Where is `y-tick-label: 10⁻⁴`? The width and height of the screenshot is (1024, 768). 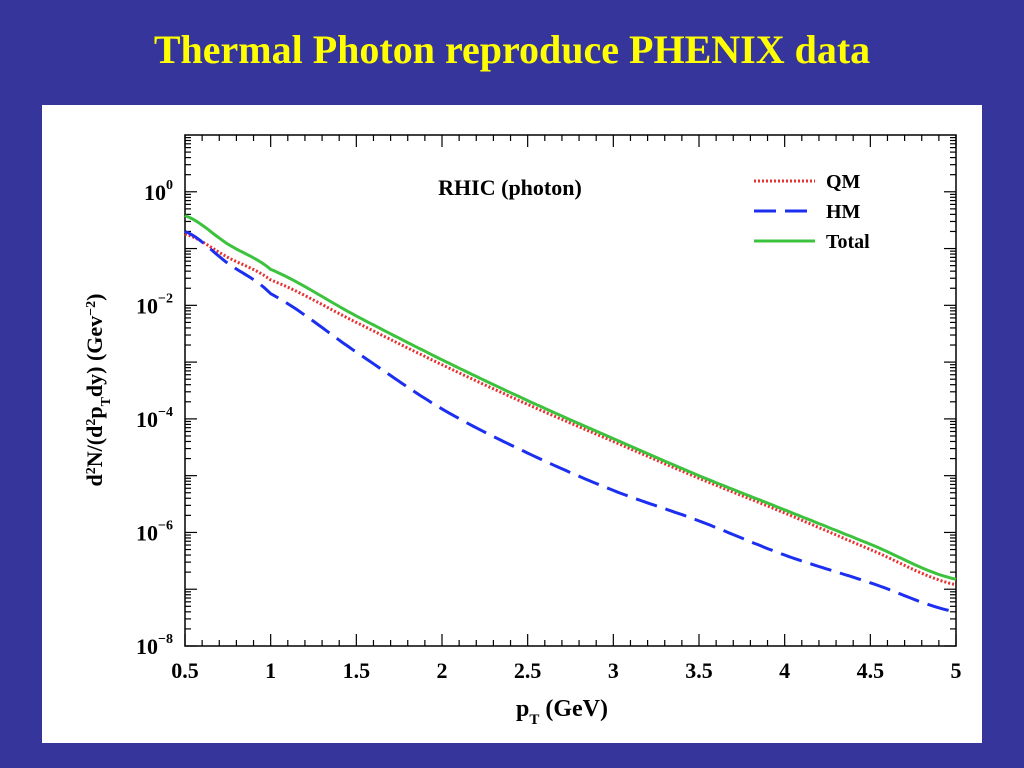 y-tick-label: 10⁻⁴ is located at coordinates (154, 418).